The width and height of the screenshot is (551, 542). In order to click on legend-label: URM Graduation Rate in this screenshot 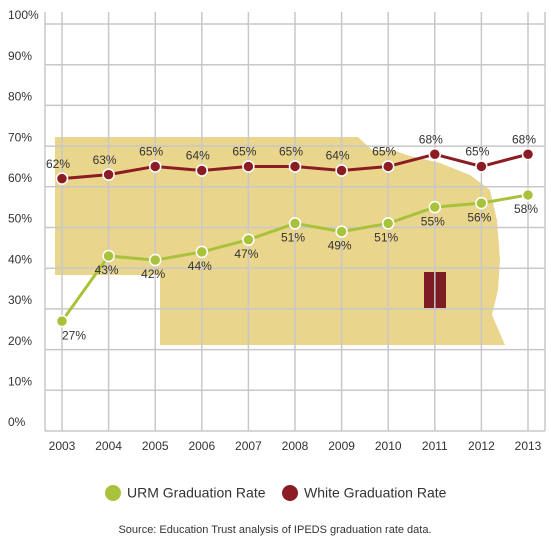, I will do `click(196, 493)`.